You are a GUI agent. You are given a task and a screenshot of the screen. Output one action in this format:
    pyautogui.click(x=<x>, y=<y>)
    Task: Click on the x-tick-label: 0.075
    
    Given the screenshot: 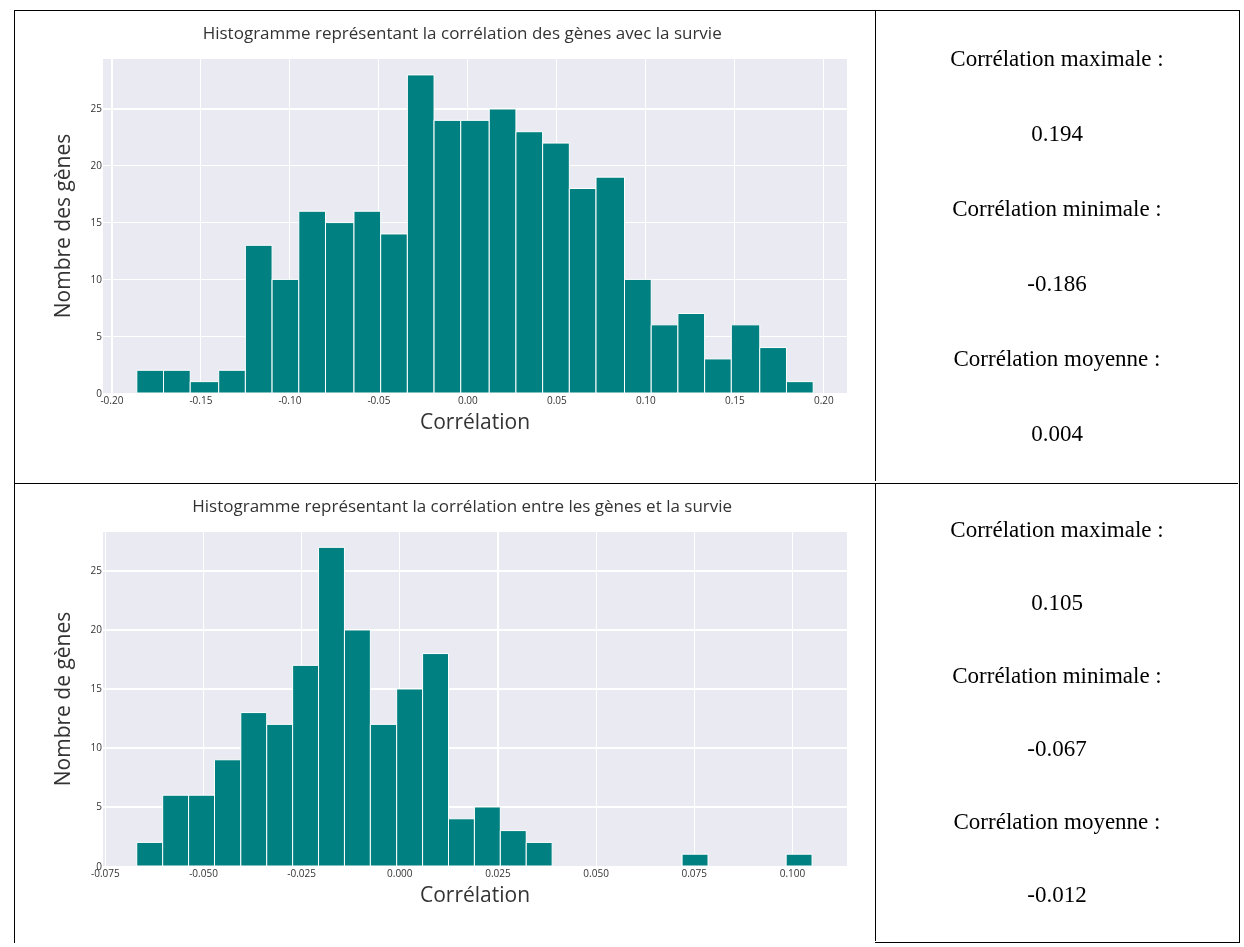 What is the action you would take?
    pyautogui.click(x=694, y=873)
    